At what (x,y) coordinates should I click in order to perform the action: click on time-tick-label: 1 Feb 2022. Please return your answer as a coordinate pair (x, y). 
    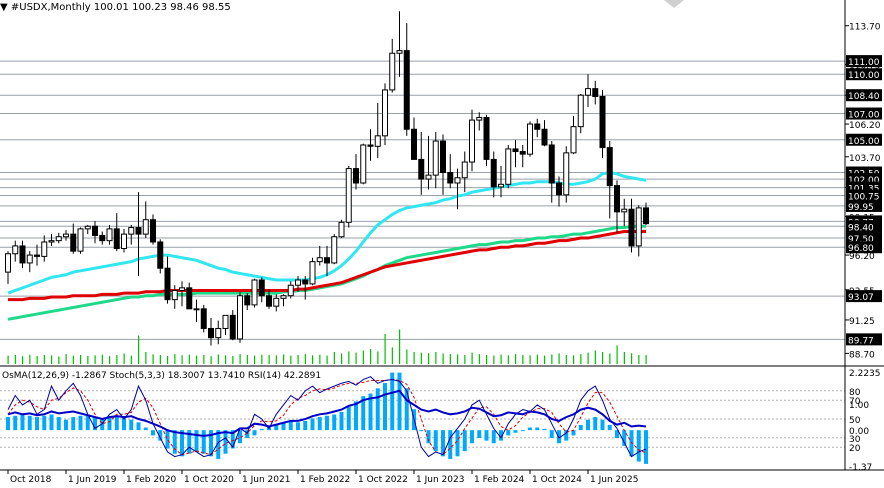
    Looking at the image, I should click on (325, 480).